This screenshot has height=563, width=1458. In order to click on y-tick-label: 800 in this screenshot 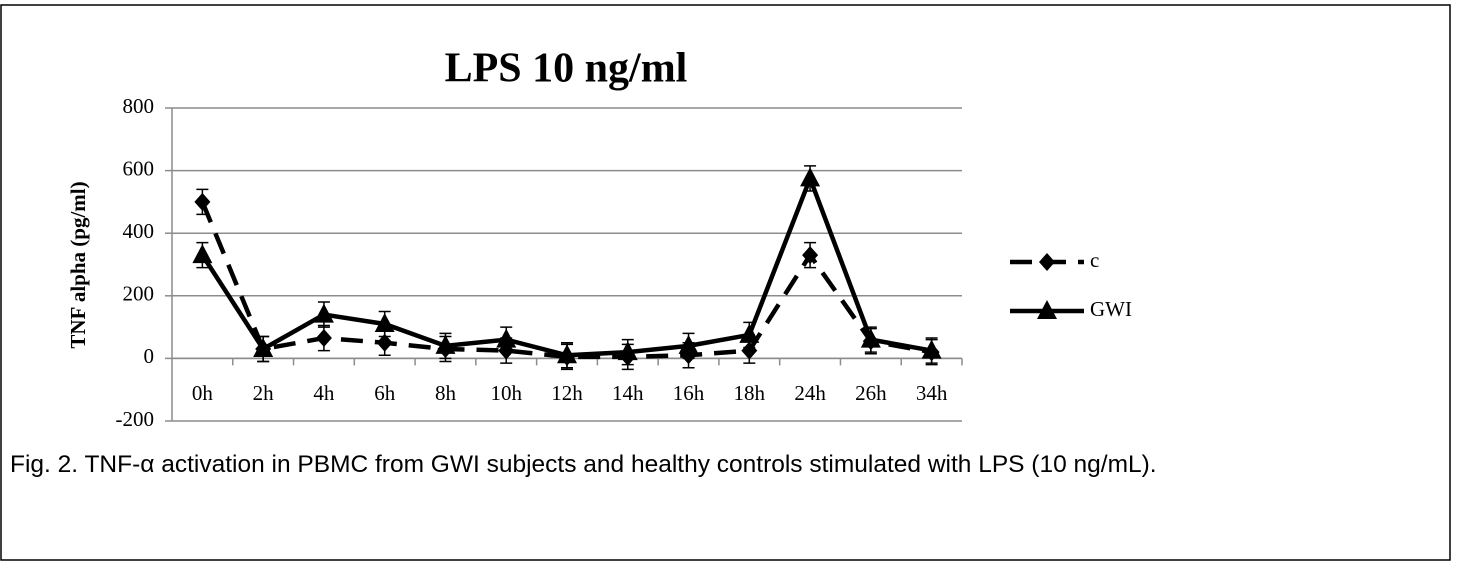, I will do `click(139, 106)`.